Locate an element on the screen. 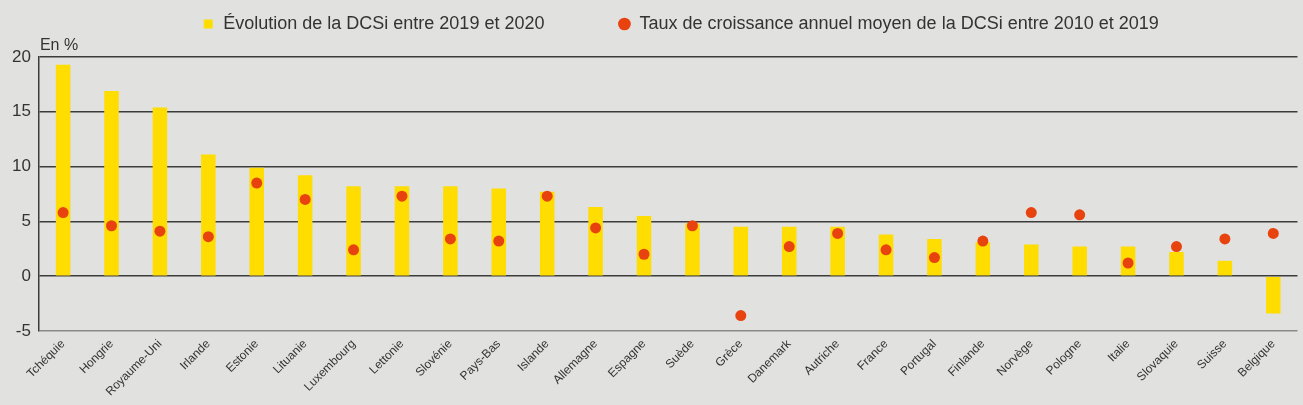 The width and height of the screenshot is (1303, 405). y-tick-label: 20 is located at coordinates (21, 56).